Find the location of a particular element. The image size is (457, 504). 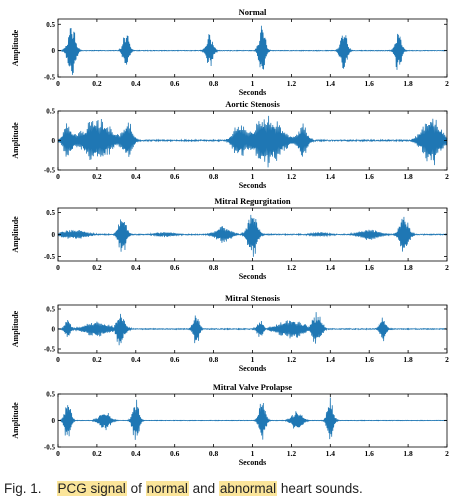

panel-title: Mitral Regurgitation is located at coordinates (252, 201).